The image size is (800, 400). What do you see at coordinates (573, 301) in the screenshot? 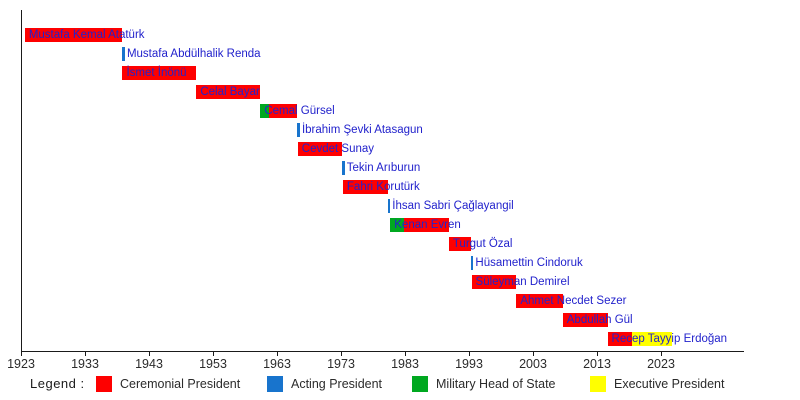
I see `bar-label: Ahmet Necdet Sezer` at bounding box center [573, 301].